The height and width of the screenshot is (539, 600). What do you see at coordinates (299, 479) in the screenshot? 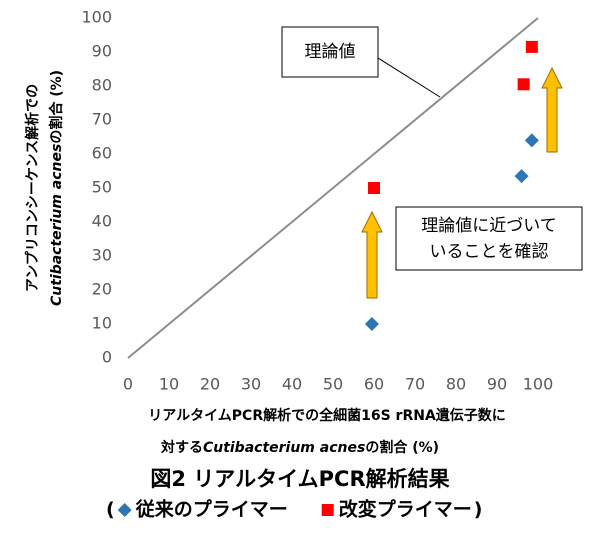
I see `chart-title: 図2 リアルタイムPCR解析結果` at bounding box center [299, 479].